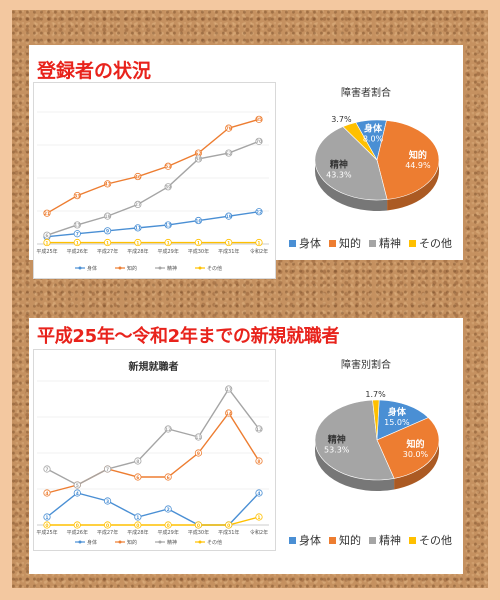  What do you see at coordinates (339, 175) in the screenshot?
I see `pie-value-label: 43.3%` at bounding box center [339, 175].